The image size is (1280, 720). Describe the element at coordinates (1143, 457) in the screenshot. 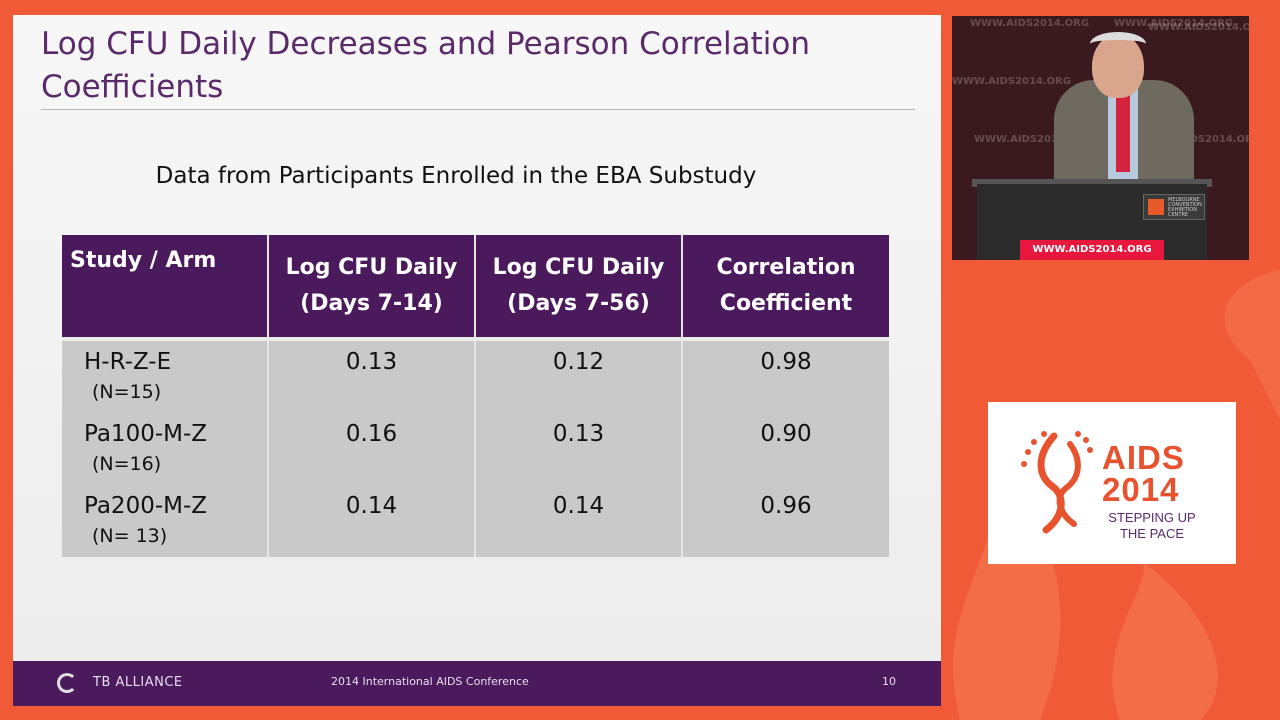

I see `logo-aids-text: AIDS` at that location.